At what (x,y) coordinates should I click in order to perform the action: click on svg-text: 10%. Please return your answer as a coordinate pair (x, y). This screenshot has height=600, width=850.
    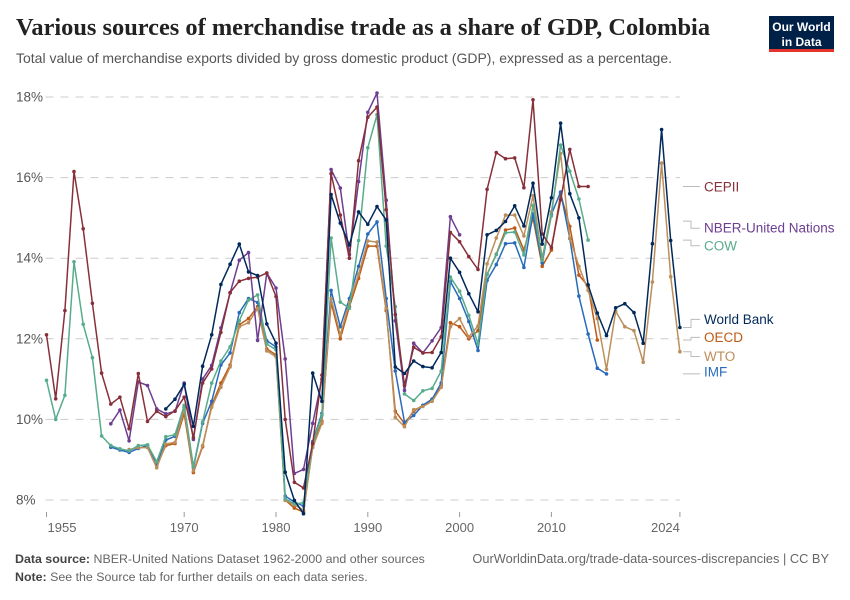
    Looking at the image, I should click on (29, 419).